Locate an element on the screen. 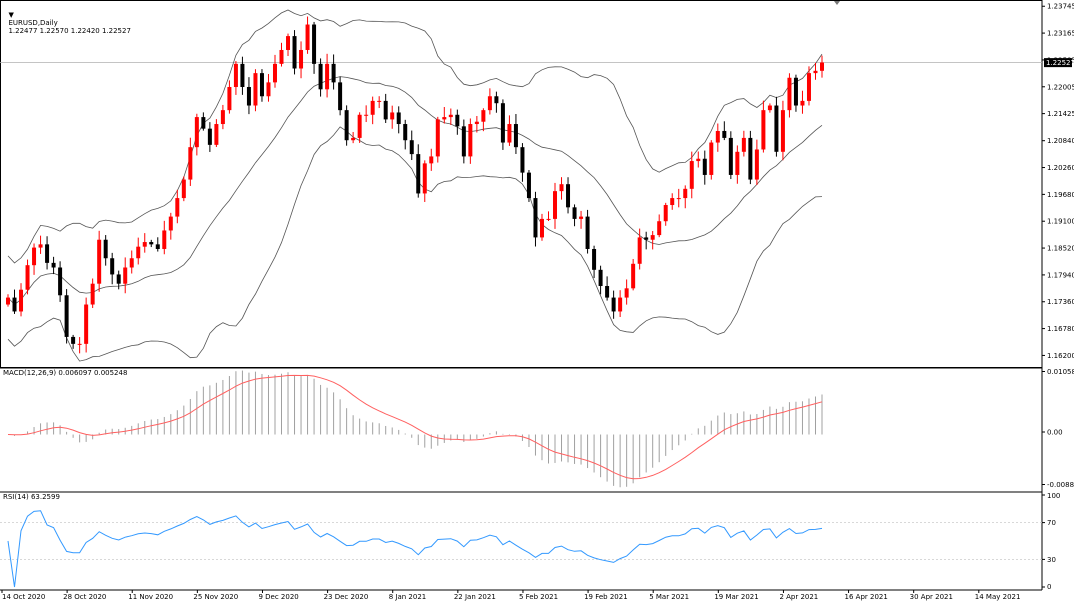 The image size is (1074, 602). dropdown-triangle-icon: ▼ is located at coordinates (11, 15).